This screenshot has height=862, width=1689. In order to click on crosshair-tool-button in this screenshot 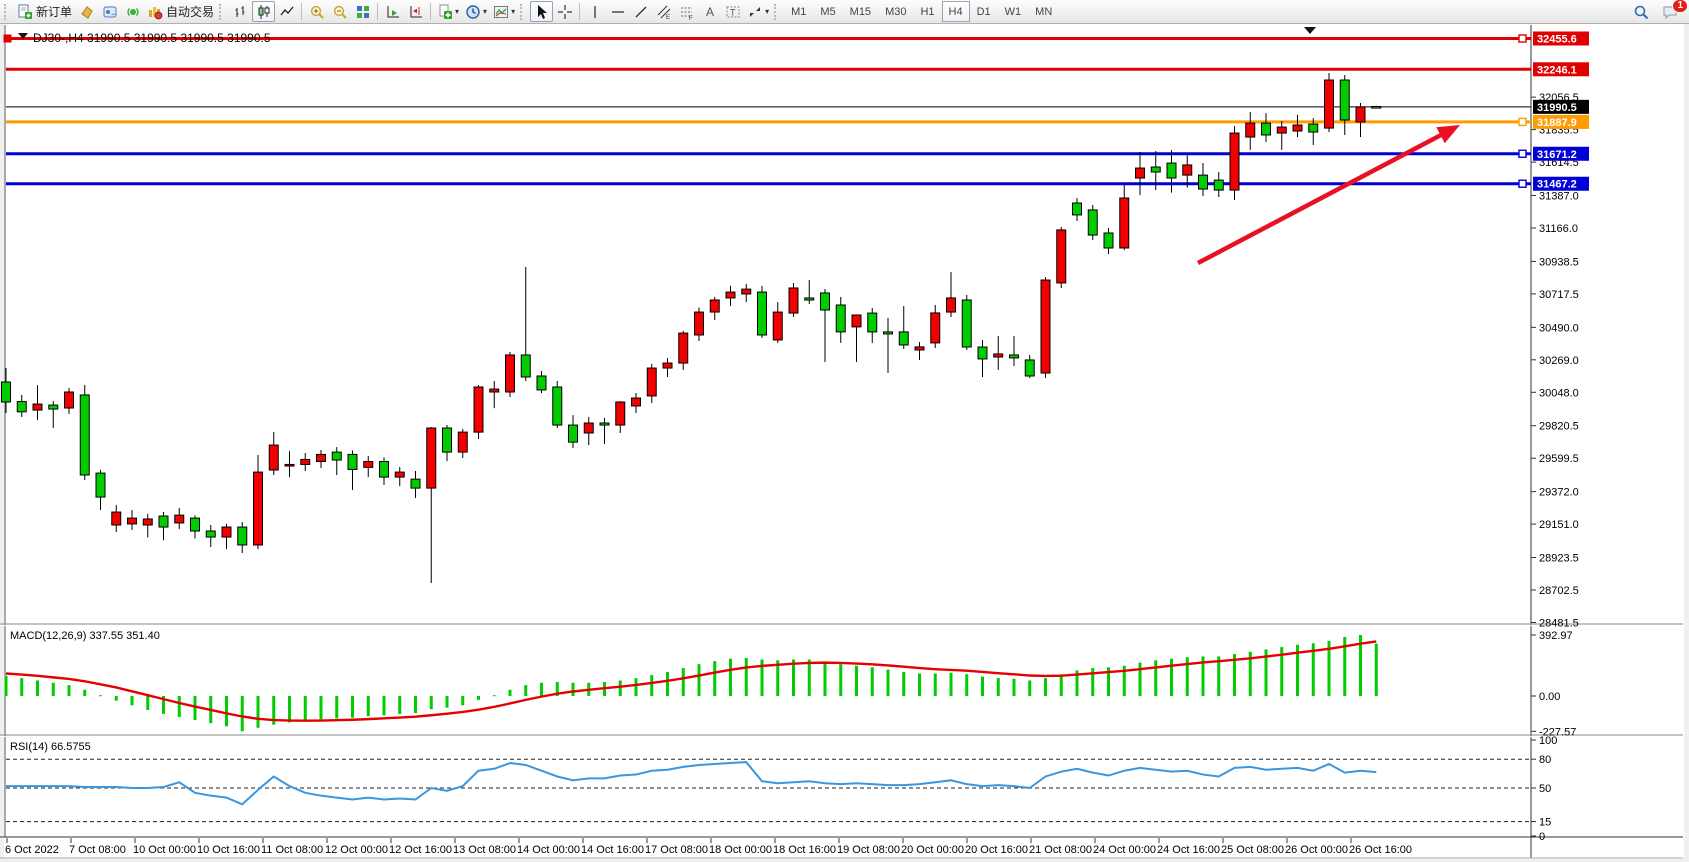, I will do `click(564, 11)`.